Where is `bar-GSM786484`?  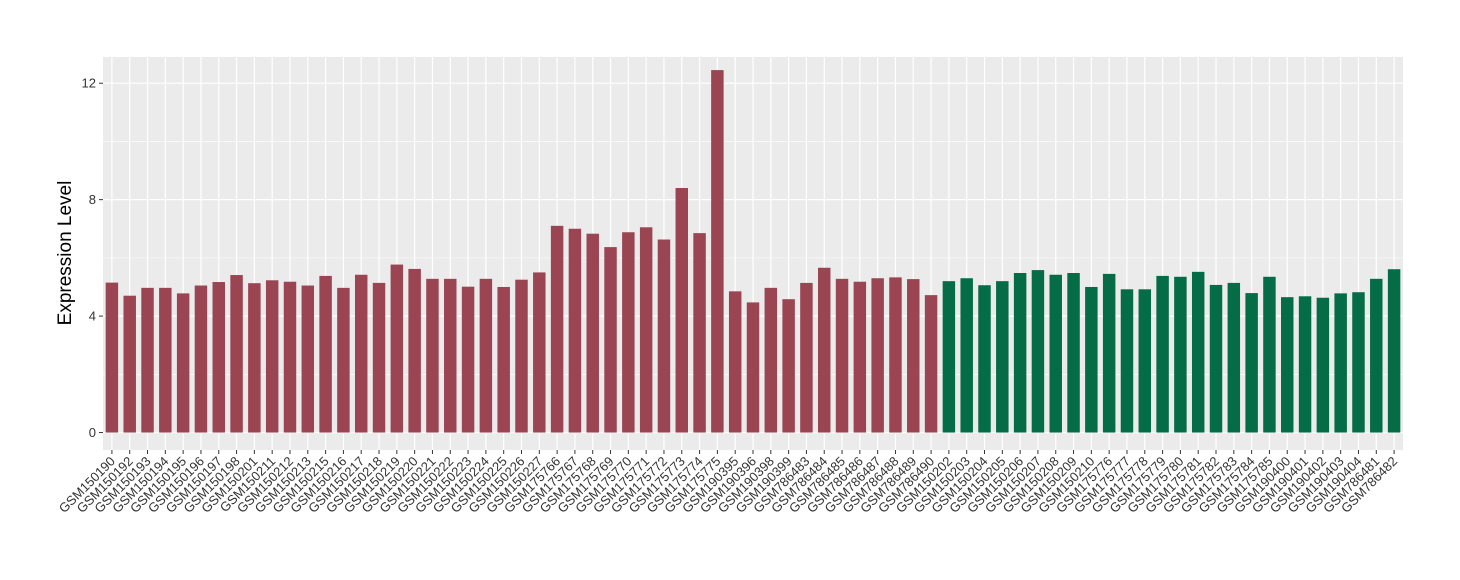 bar-GSM786484 is located at coordinates (824, 350).